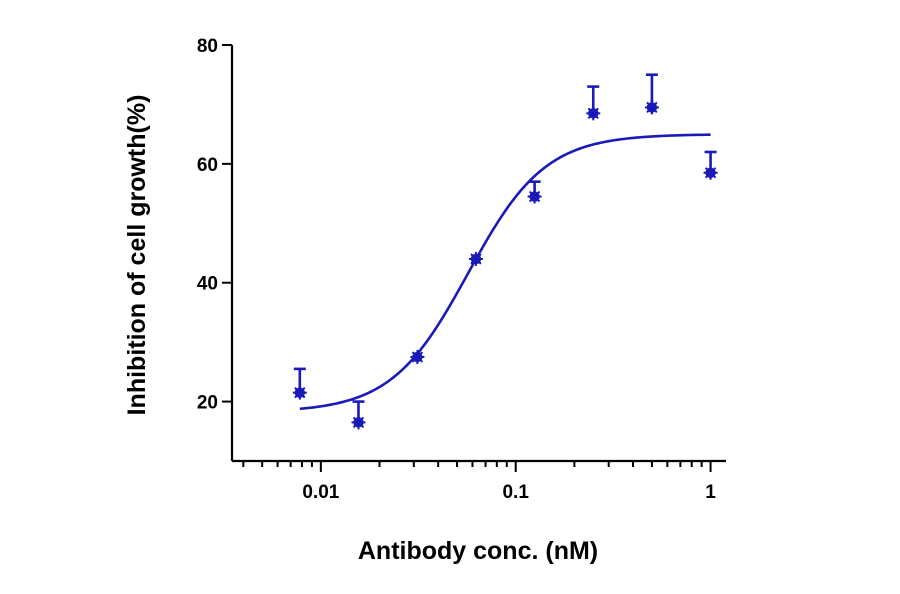  I want to click on y-tick-label: 40, so click(207, 284).